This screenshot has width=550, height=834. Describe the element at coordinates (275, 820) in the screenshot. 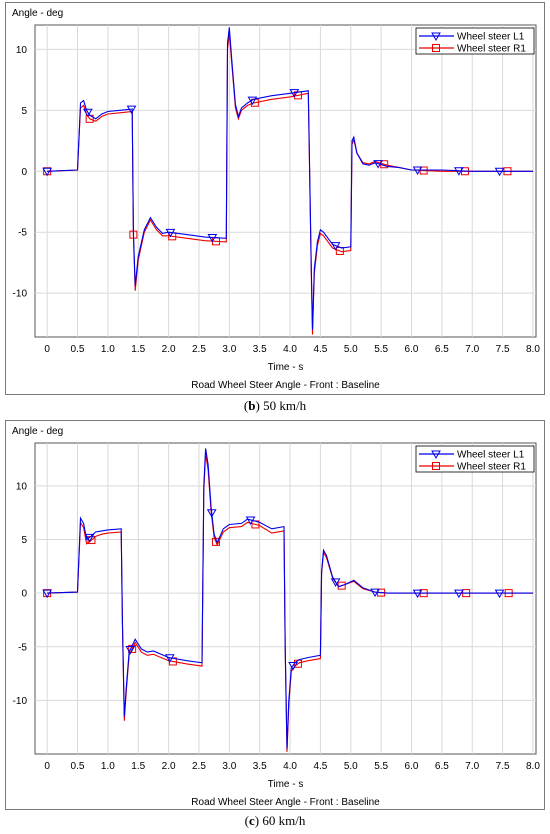

I see `caption-60kmh: (c) 60 km/h` at that location.